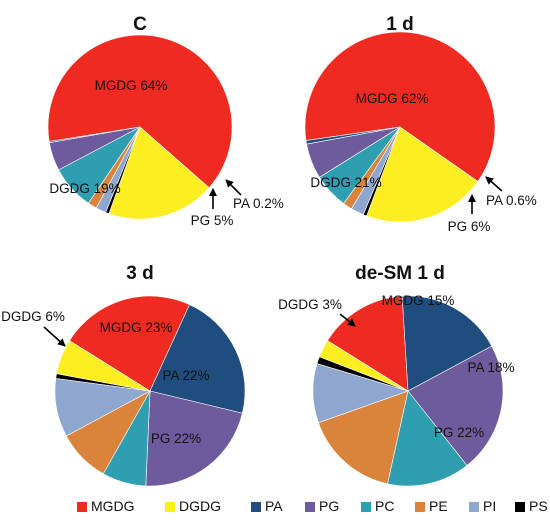 This screenshot has height=532, width=550. I want to click on legend-label-dgdg: DGDG, so click(200, 506).